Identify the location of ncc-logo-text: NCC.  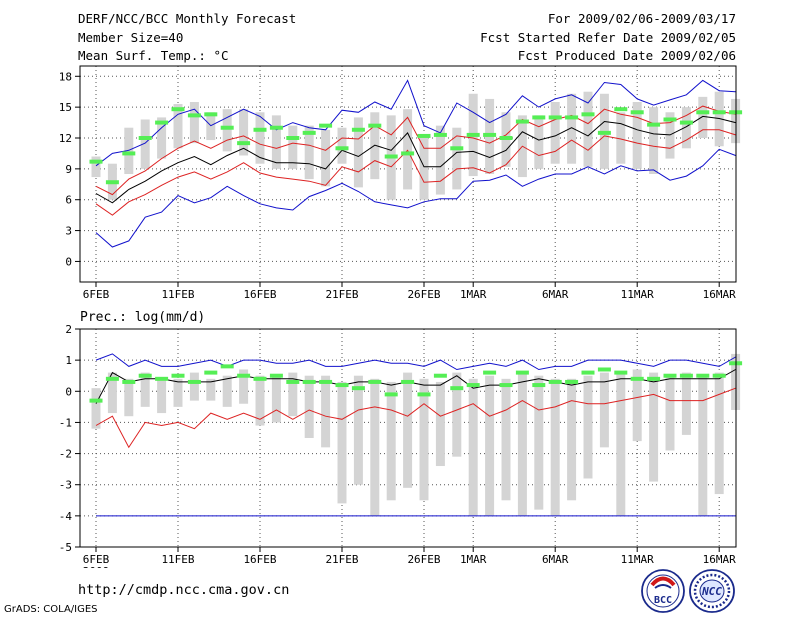
(711, 591).